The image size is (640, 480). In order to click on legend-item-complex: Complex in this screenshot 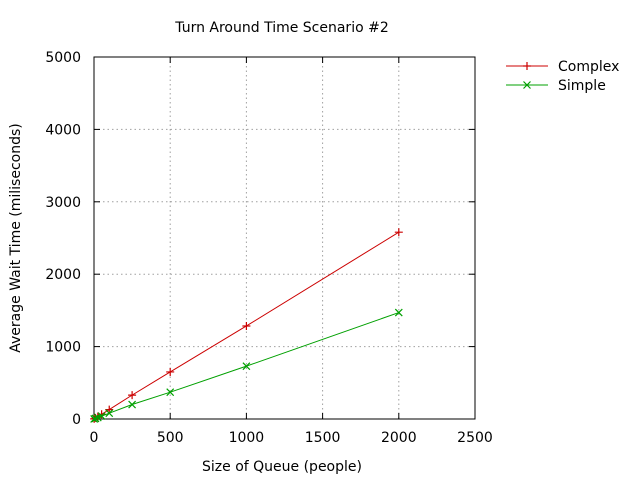, I will do `click(562, 67)`.